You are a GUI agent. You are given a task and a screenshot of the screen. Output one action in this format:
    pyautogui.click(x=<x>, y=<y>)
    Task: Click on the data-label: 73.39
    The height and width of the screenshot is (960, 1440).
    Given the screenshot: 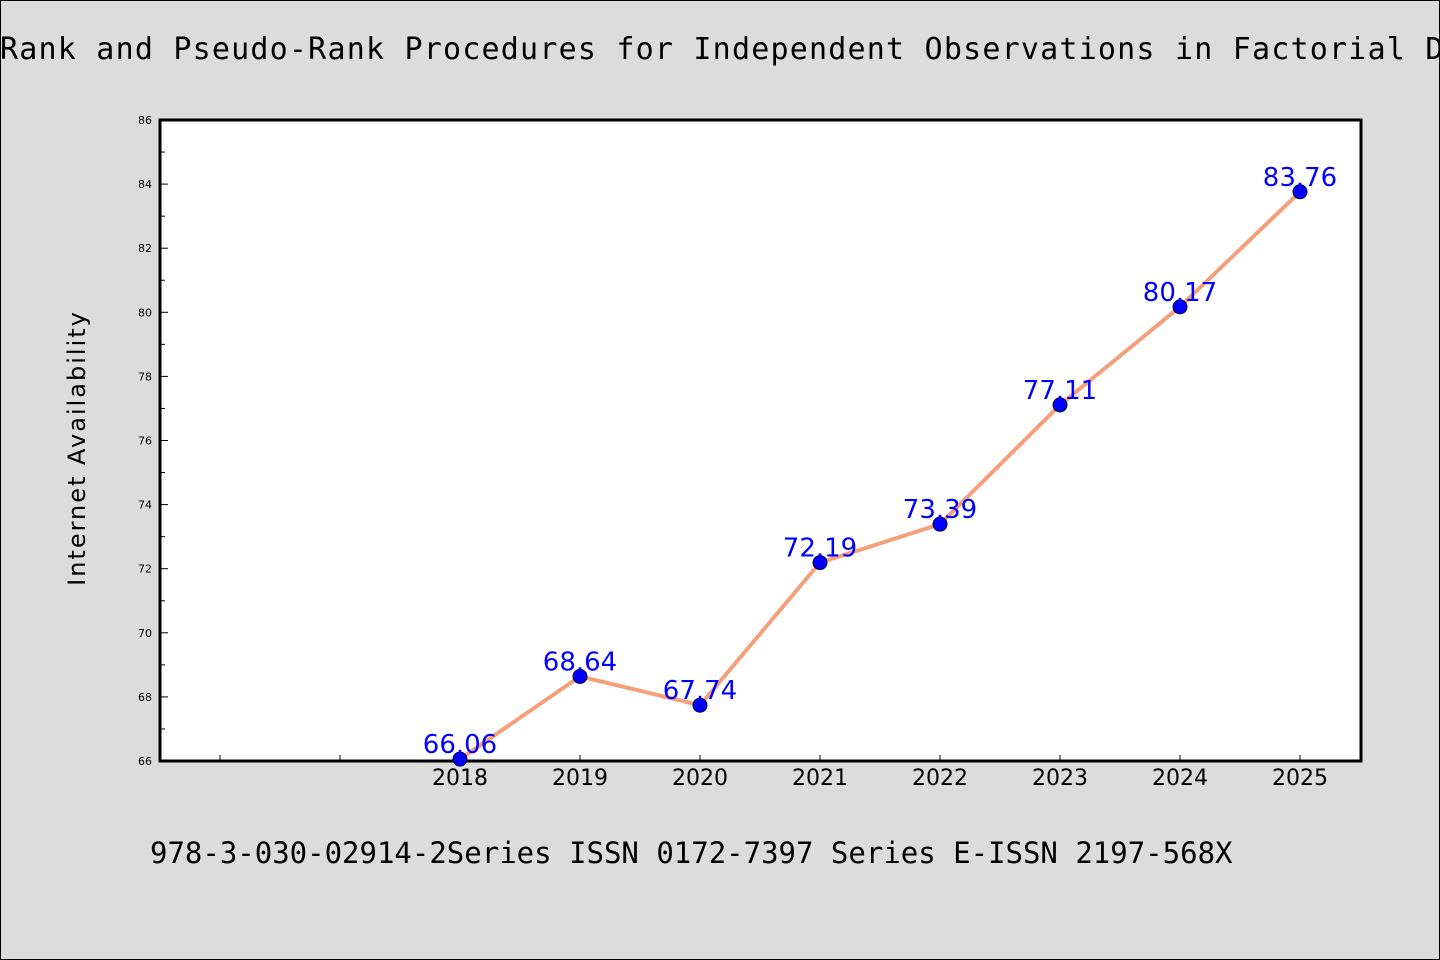 What is the action you would take?
    pyautogui.click(x=940, y=510)
    